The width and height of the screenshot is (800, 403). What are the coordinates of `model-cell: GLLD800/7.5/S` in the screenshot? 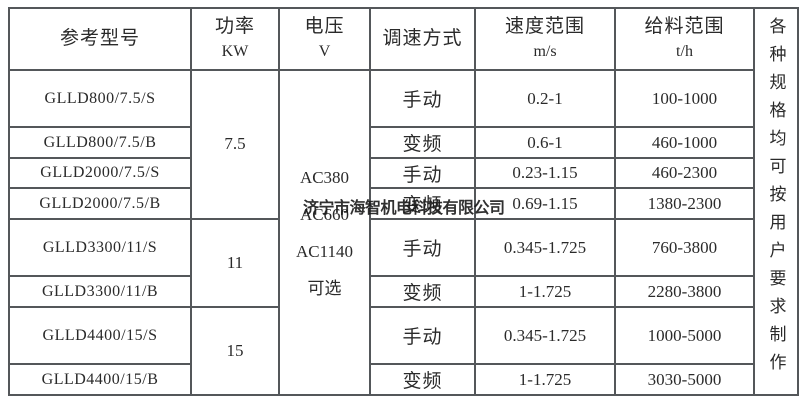 It's located at (100, 98).